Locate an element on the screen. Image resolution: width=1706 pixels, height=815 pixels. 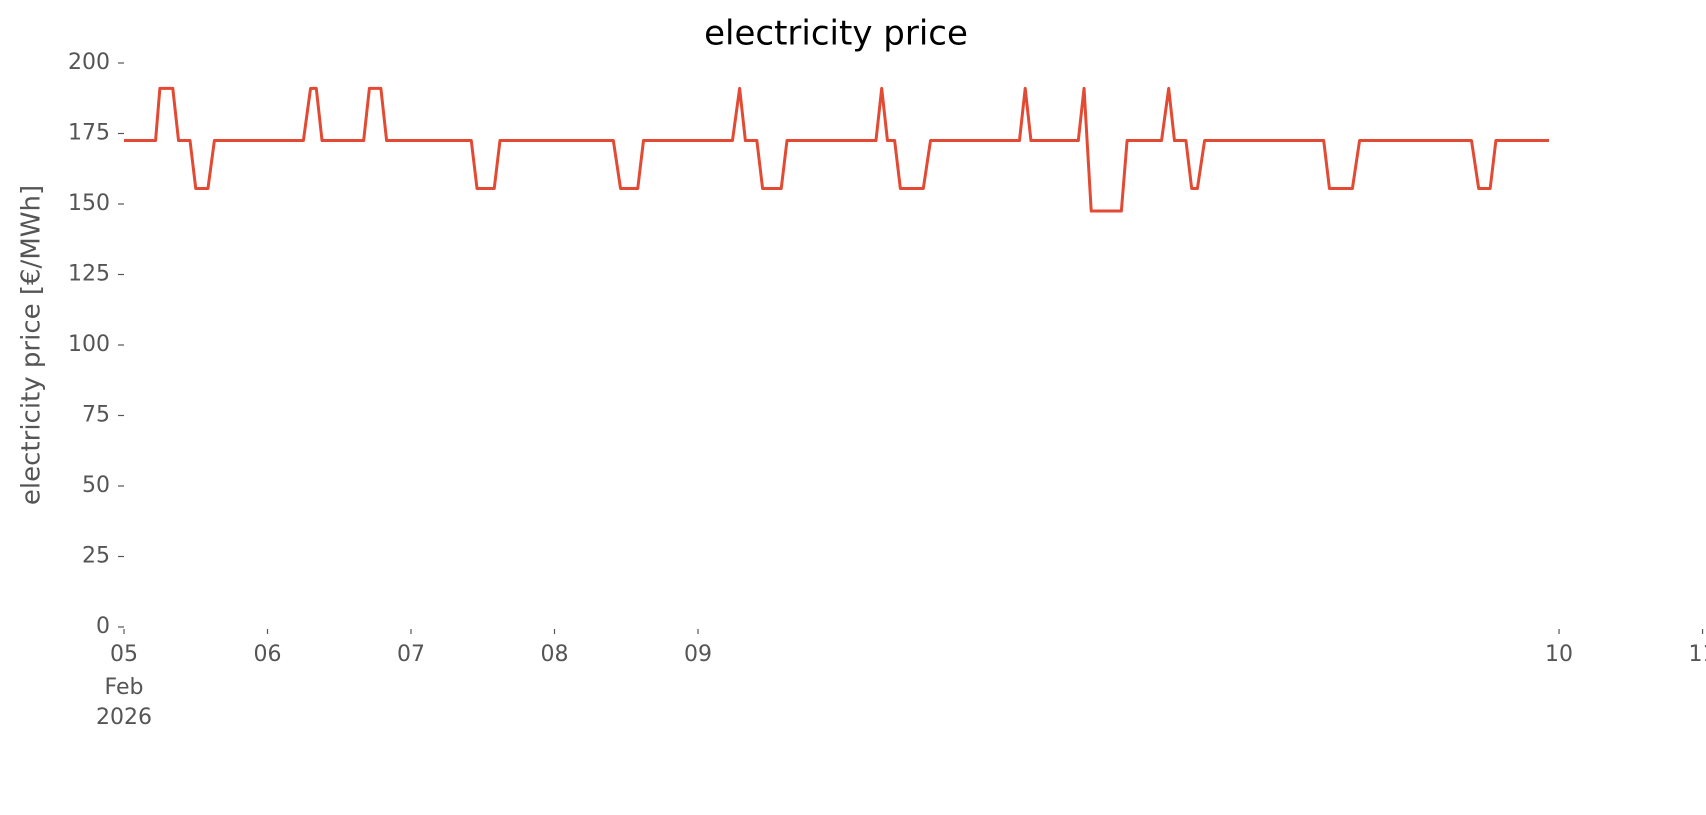
y-tick-label: 200 is located at coordinates (89, 62).